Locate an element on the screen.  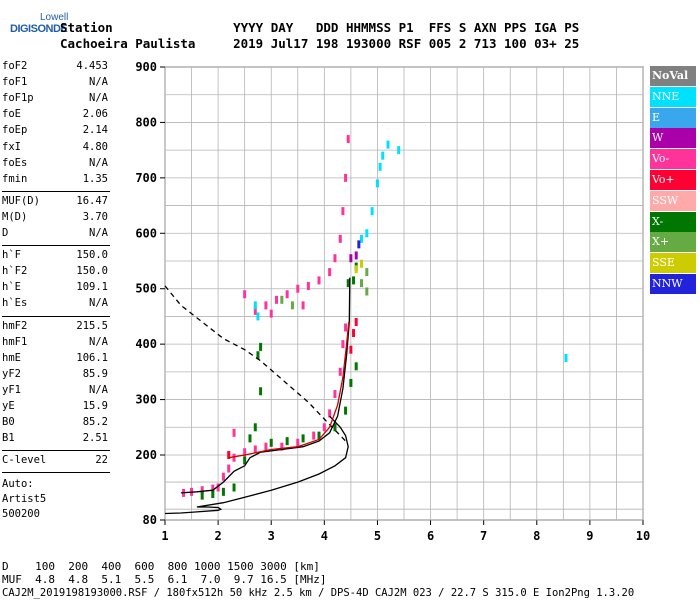
y-tick-label: 500 is located at coordinates (146, 289).